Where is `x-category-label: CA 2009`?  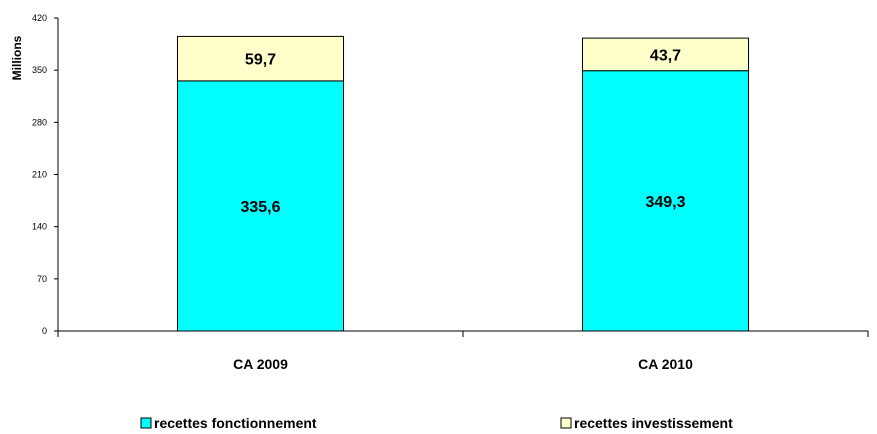 x-category-label: CA 2009 is located at coordinates (260, 364).